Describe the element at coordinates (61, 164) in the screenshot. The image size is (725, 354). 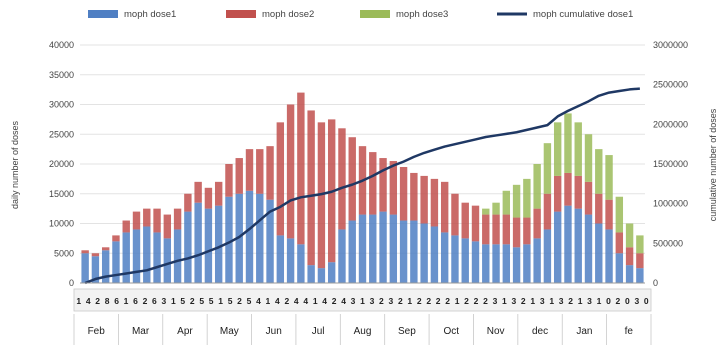
I see `y-tick-label: 20000` at that location.